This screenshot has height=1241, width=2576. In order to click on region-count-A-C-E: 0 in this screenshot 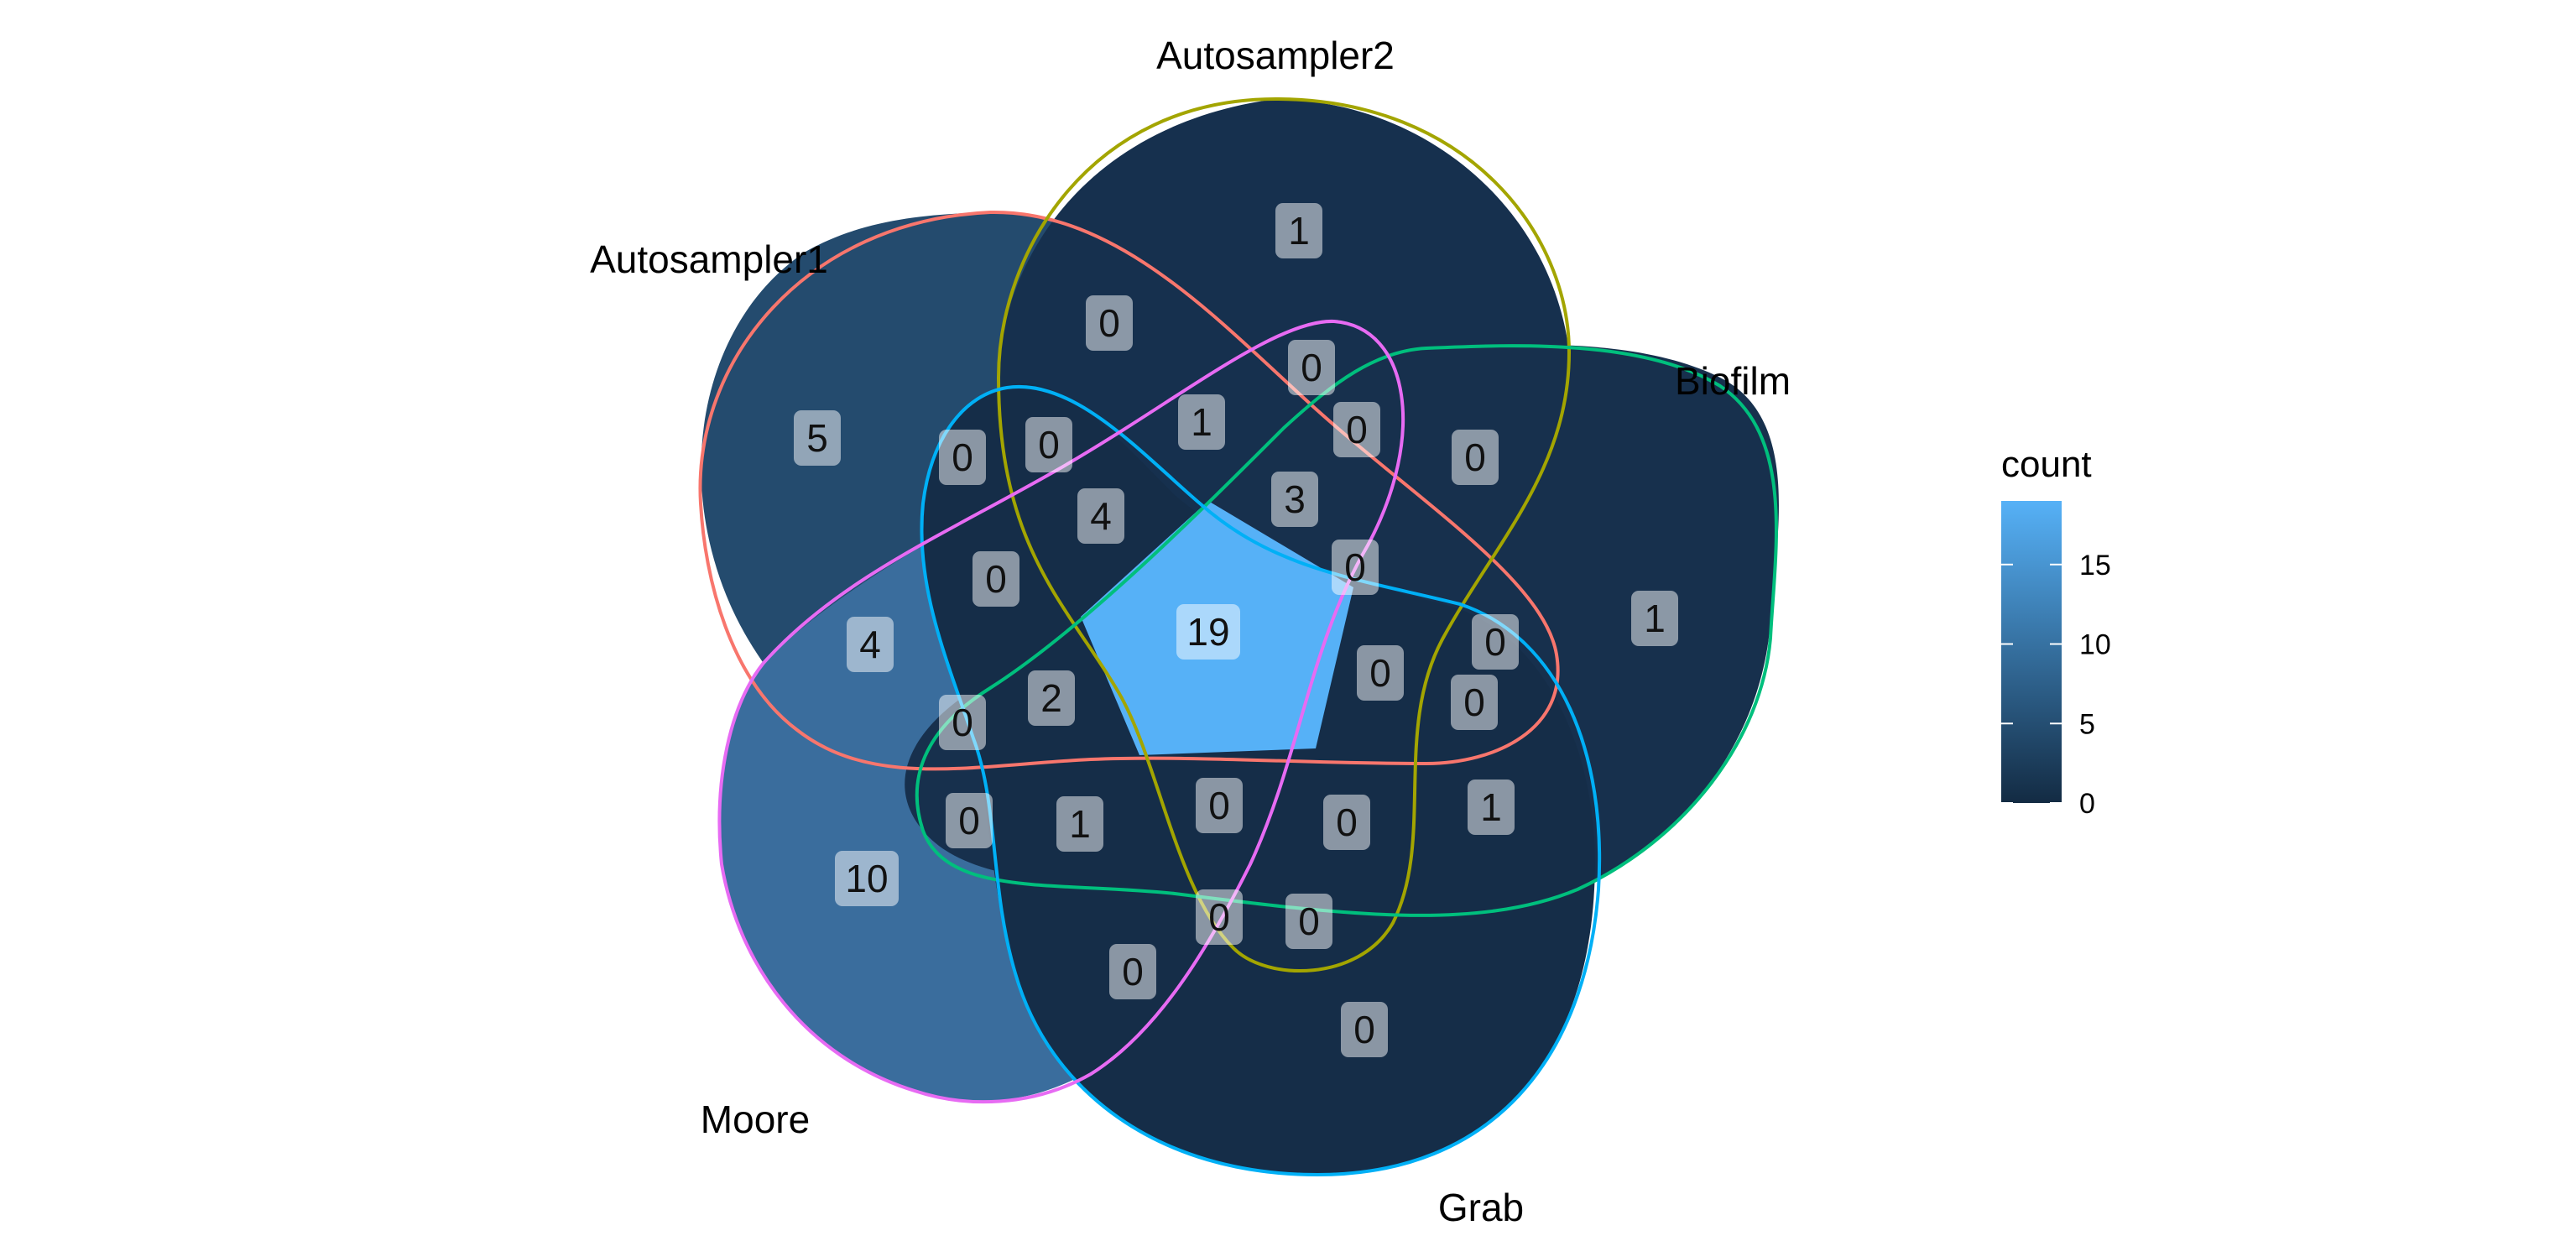, I will do `click(963, 723)`.